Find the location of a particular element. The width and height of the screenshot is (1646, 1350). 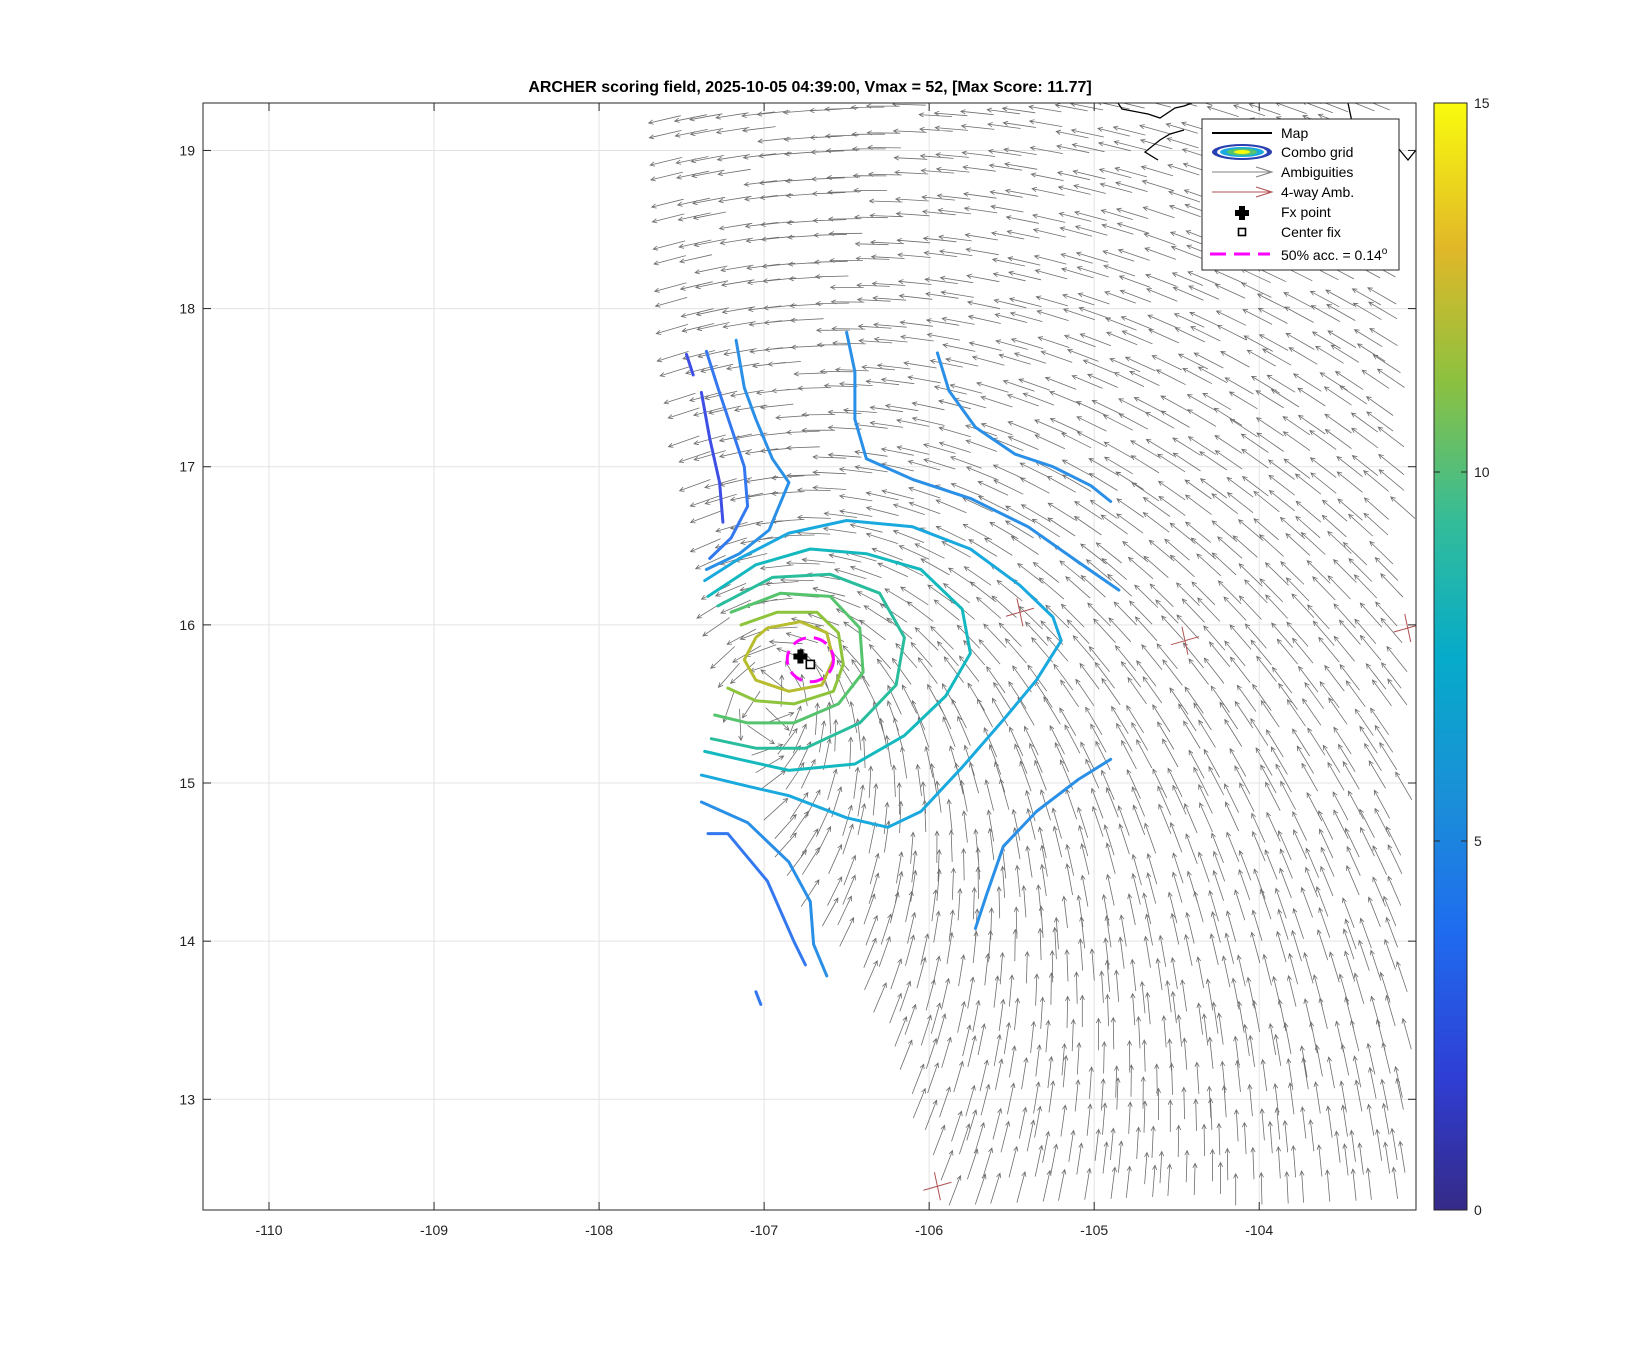

colorbar-ticks: 0 5 10 15 is located at coordinates (1462, 656).